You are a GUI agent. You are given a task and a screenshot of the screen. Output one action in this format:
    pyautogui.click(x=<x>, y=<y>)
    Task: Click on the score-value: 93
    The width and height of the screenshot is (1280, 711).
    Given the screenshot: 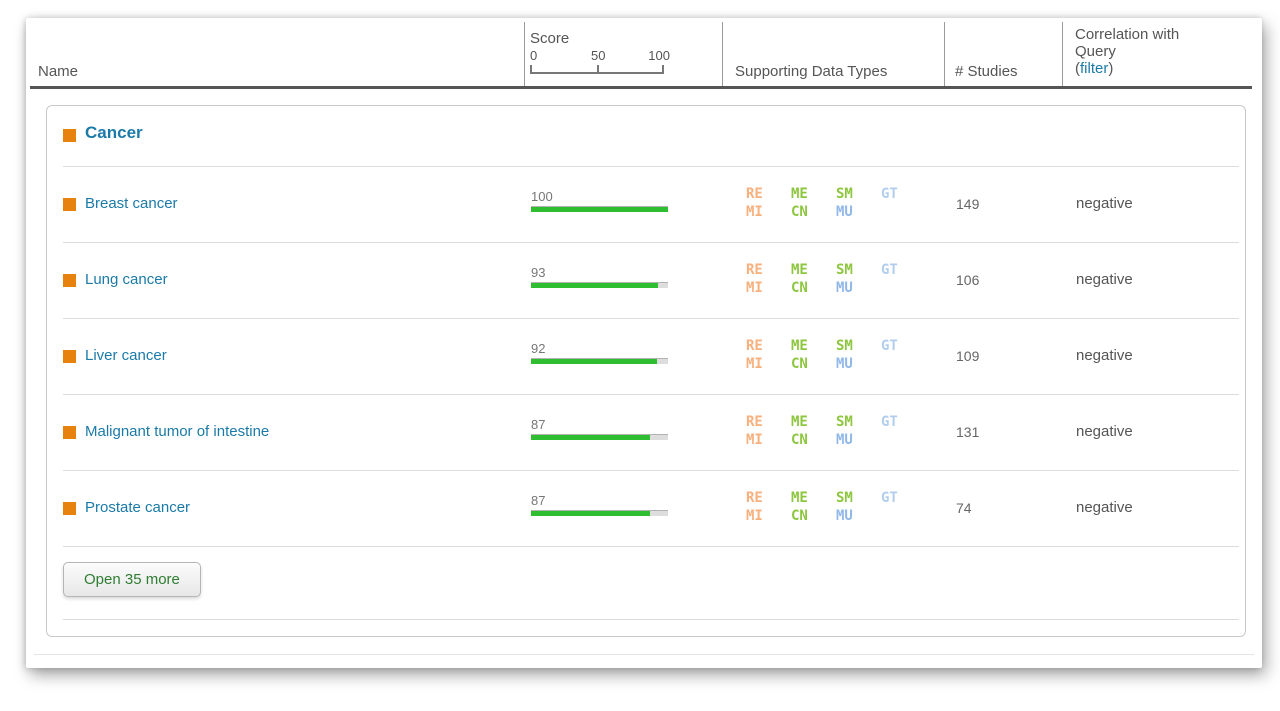 What is the action you would take?
    pyautogui.click(x=599, y=274)
    